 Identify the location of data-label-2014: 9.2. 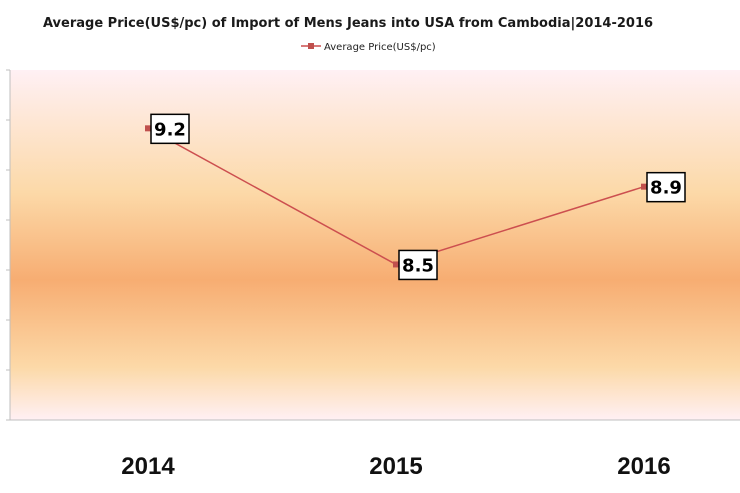
(170, 129).